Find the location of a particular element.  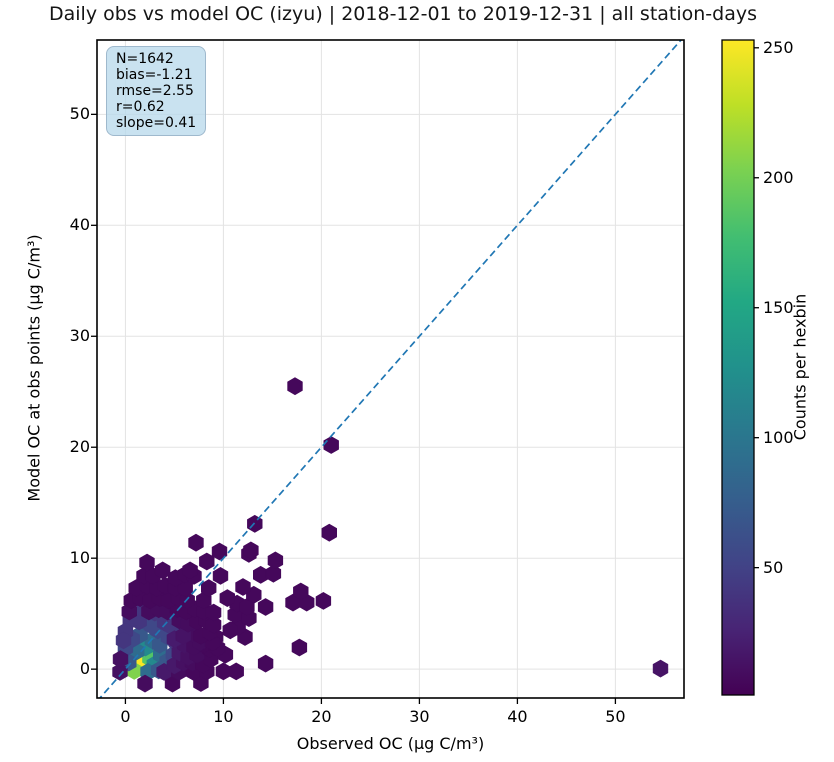

stats-line-r: r=0.62 is located at coordinates (140, 107).